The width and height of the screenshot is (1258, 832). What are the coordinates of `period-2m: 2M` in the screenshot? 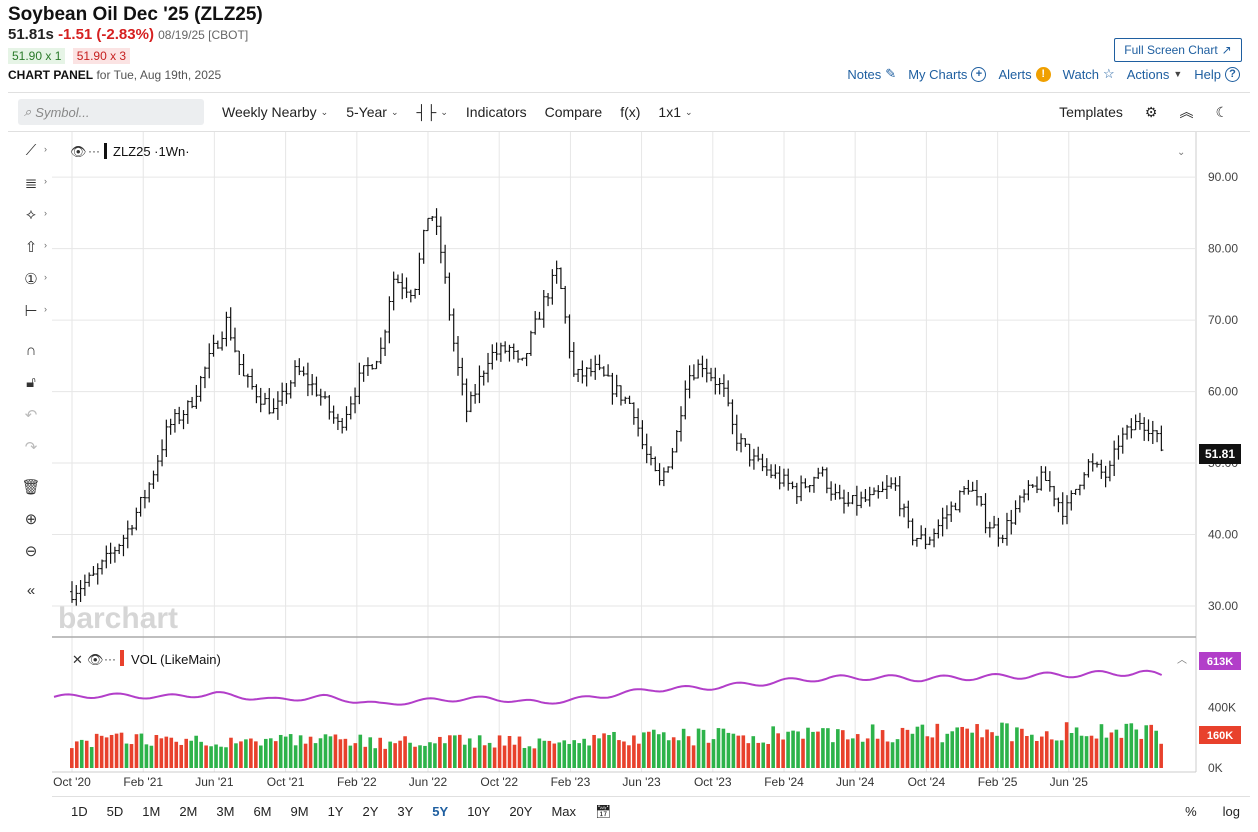 It's located at (188, 811).